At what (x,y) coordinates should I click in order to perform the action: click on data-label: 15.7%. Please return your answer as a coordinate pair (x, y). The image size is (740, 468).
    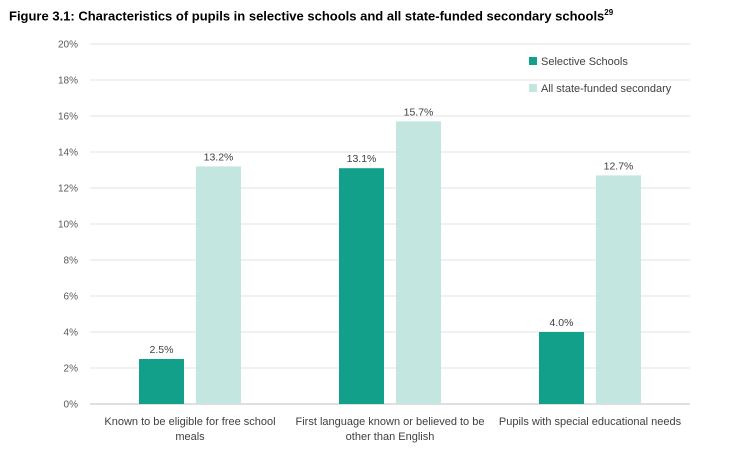
    Looking at the image, I should click on (419, 112).